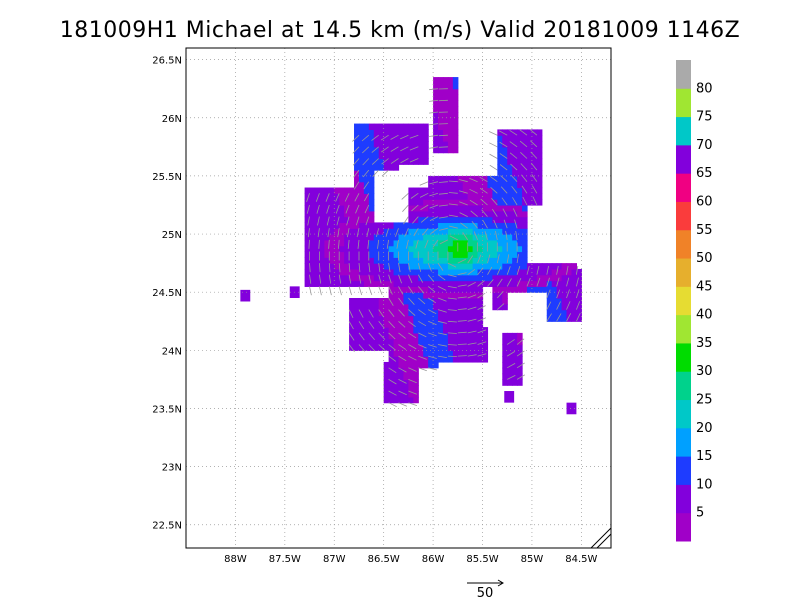  What do you see at coordinates (167, 526) in the screenshot?
I see `latitude-tick-label: 22.5N` at bounding box center [167, 526].